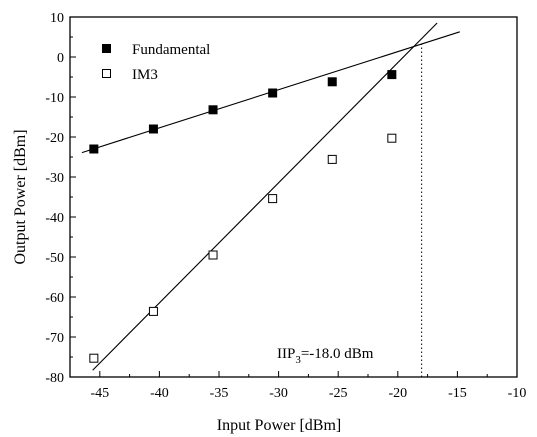  What do you see at coordinates (171, 50) in the screenshot?
I see `legend-label-fundamental: Fundamental` at bounding box center [171, 50].